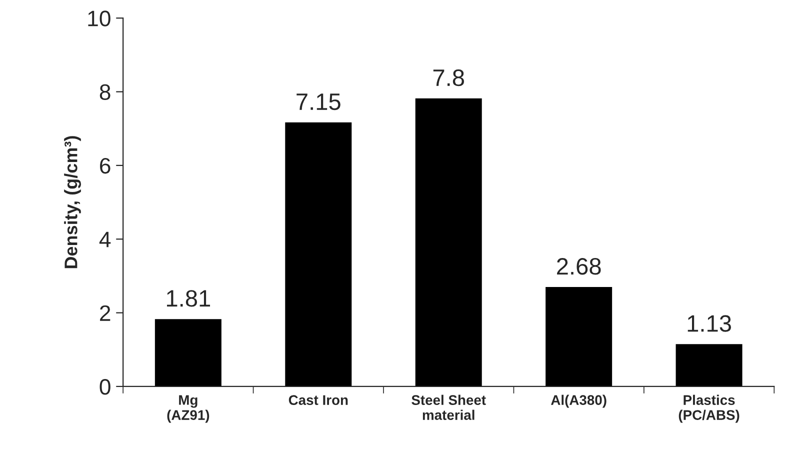 The height and width of the screenshot is (452, 794). I want to click on y-tick-label: 8, so click(105, 92).